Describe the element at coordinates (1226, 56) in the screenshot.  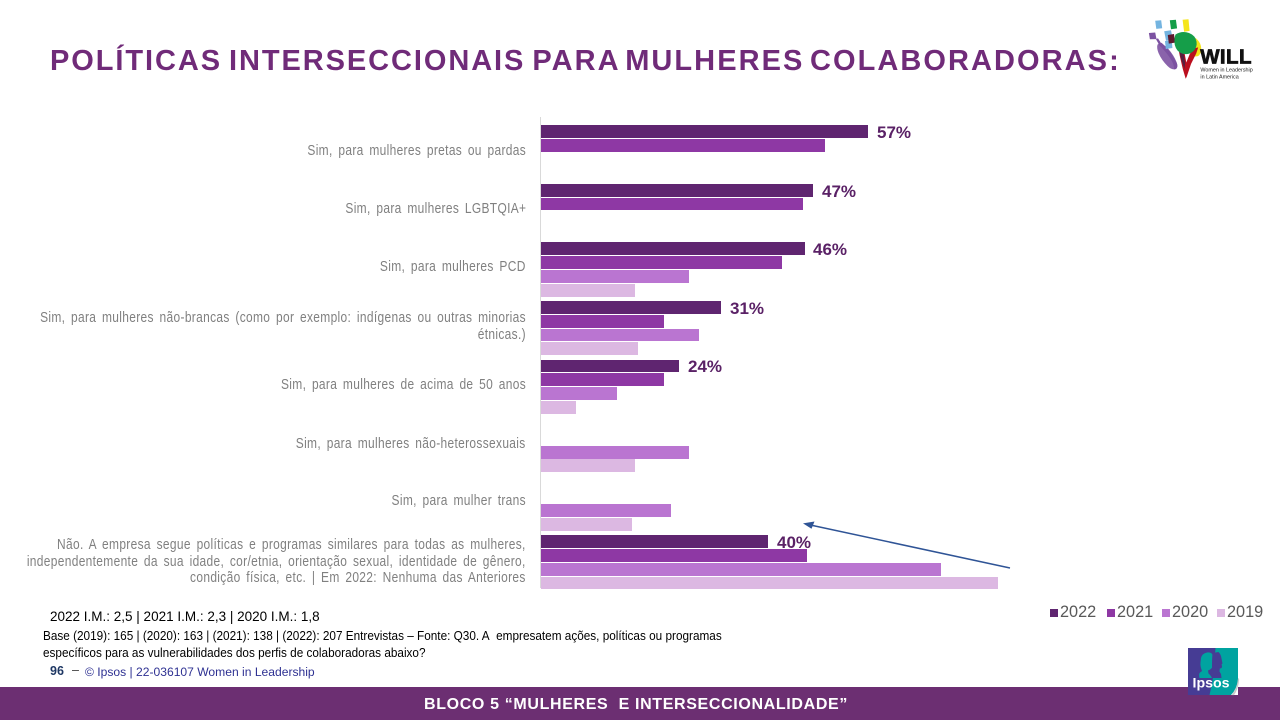
I see `svg-text: WILL` at that location.